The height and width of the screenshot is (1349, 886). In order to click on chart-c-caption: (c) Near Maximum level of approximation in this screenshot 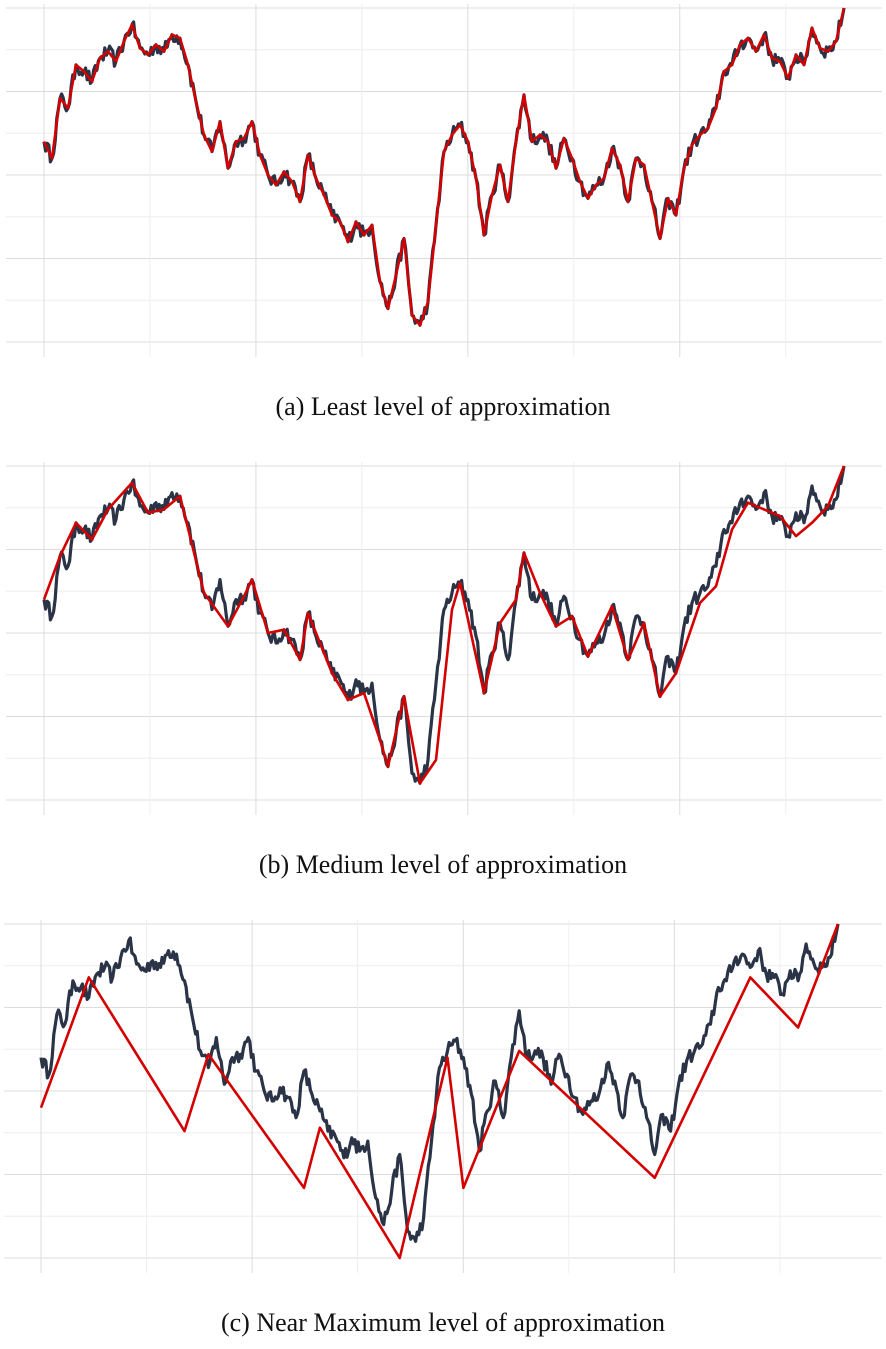, I will do `click(443, 1322)`.